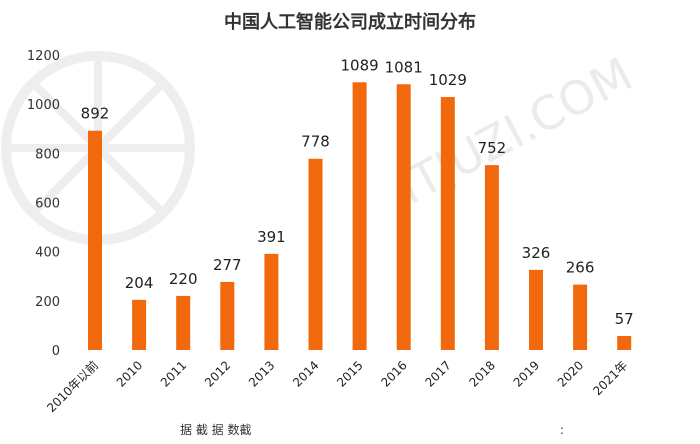 The width and height of the screenshot is (700, 444). What do you see at coordinates (261, 373) in the screenshot?
I see `x-tick-label: 2013` at bounding box center [261, 373].